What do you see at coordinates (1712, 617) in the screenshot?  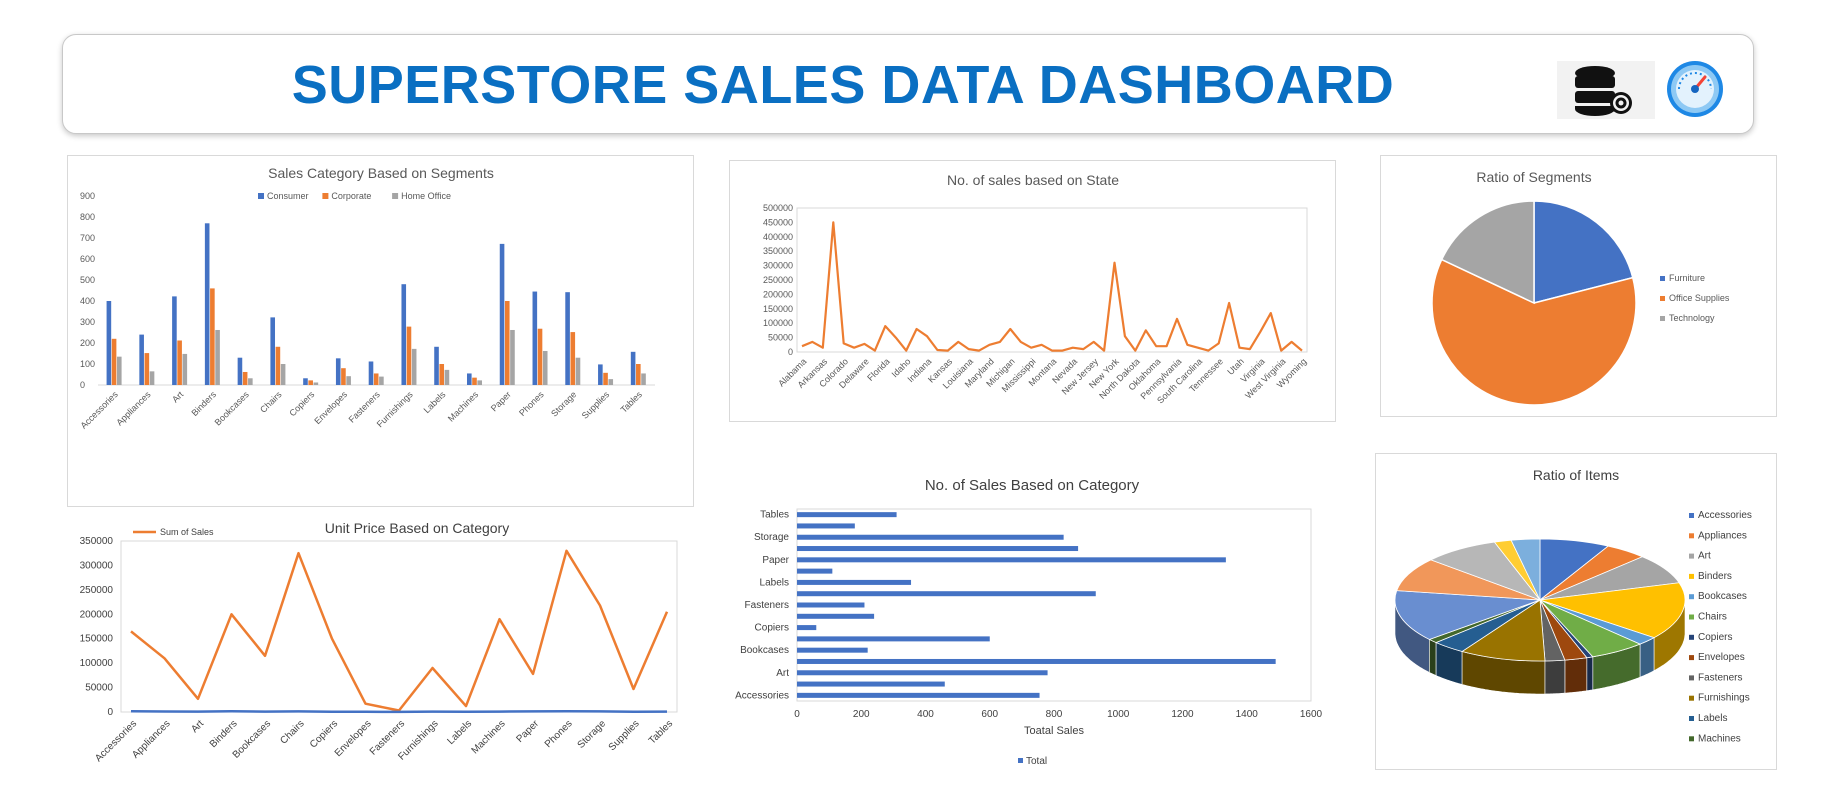 I see `legend-label: Chairs` at bounding box center [1712, 617].